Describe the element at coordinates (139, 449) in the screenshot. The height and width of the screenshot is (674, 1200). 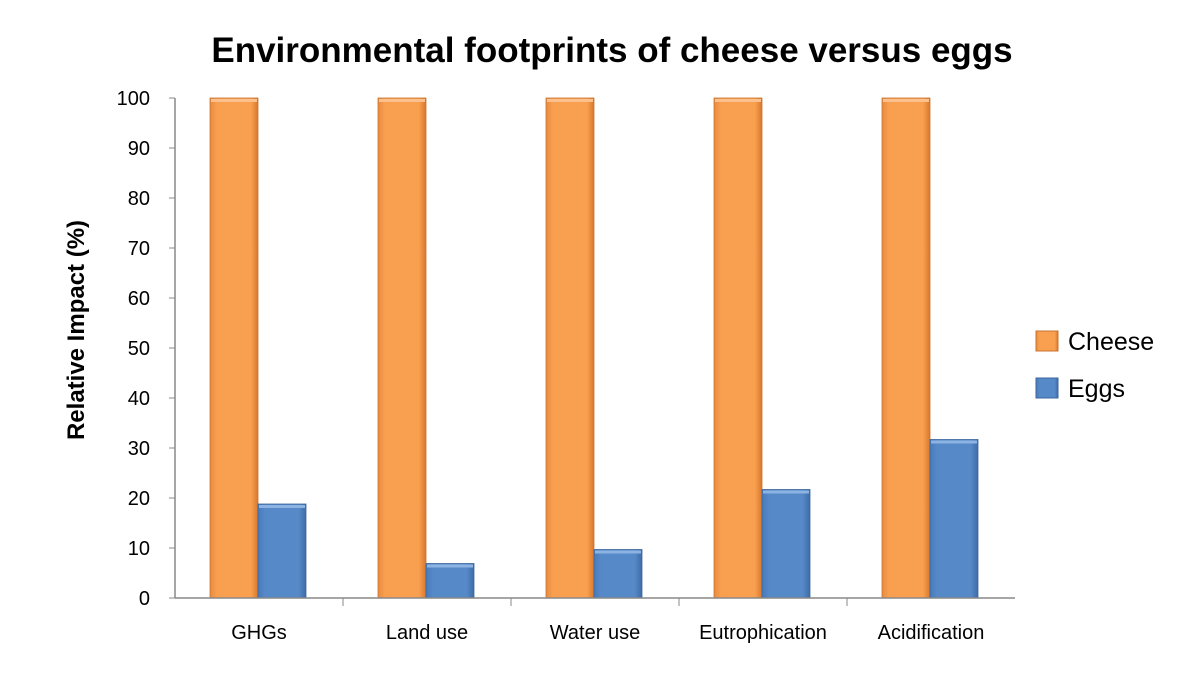
I see `y-tick-label: 30` at that location.